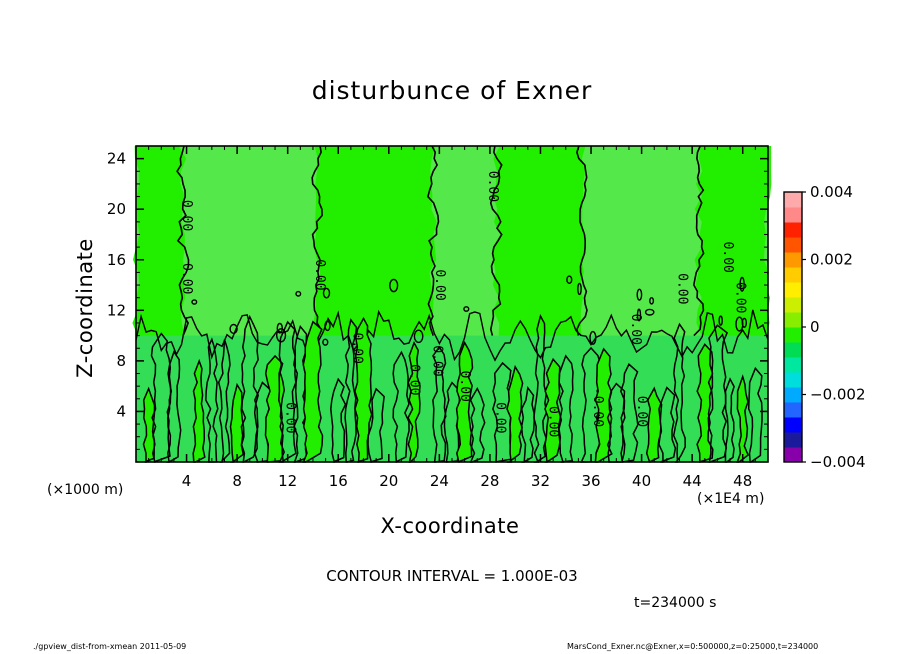  Describe the element at coordinates (489, 481) in the screenshot. I see `x-tick-label-28: 28` at that location.